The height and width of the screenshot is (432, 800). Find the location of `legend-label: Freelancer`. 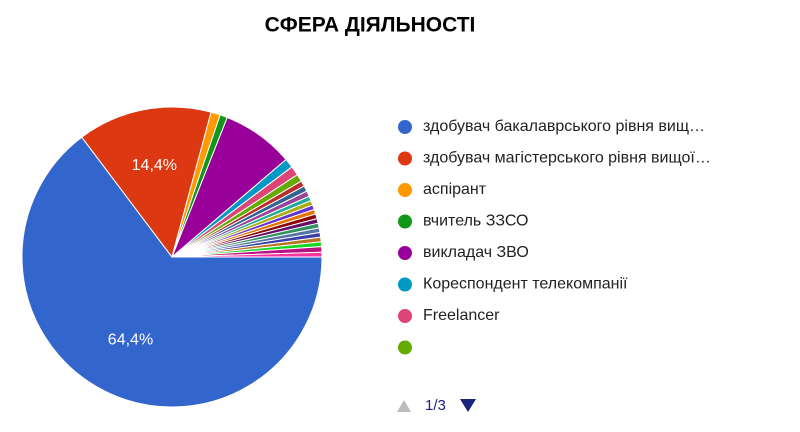

legend-label: Freelancer is located at coordinates (461, 315).